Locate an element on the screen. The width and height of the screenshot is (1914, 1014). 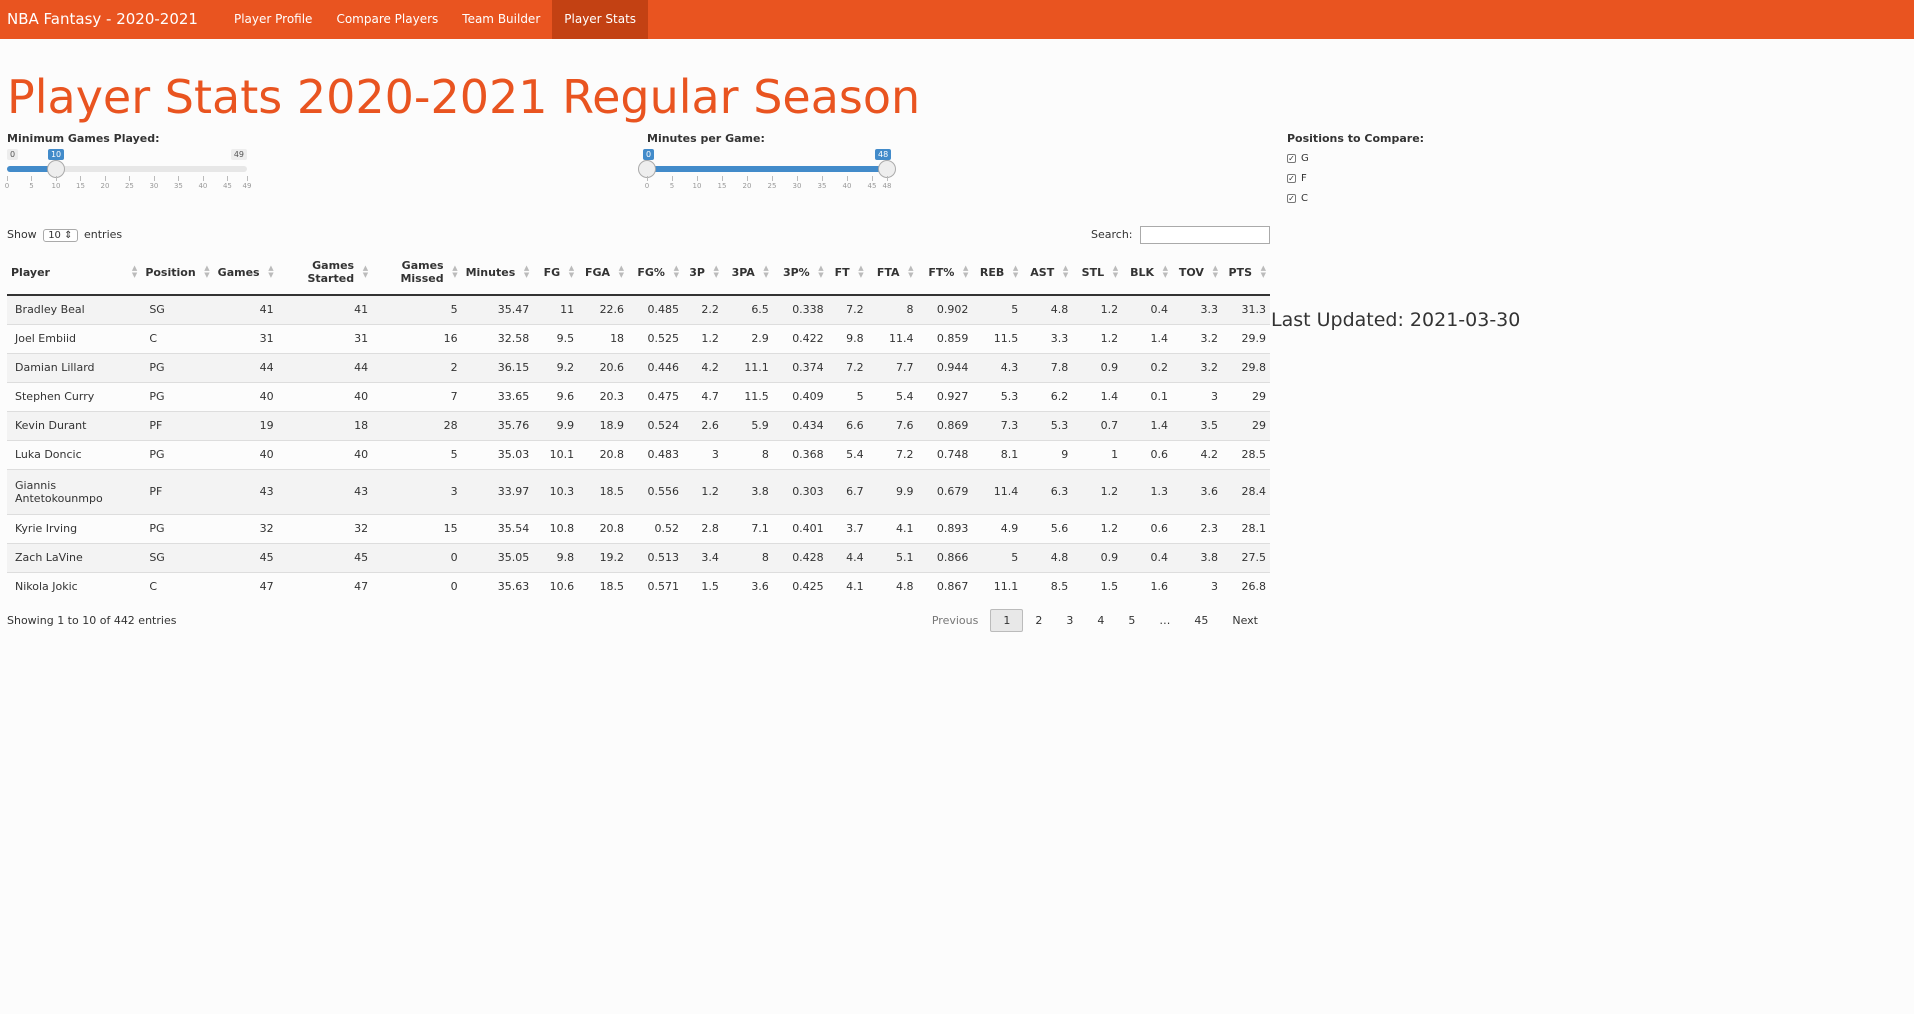
table-cell: 5 is located at coordinates (417, 454).